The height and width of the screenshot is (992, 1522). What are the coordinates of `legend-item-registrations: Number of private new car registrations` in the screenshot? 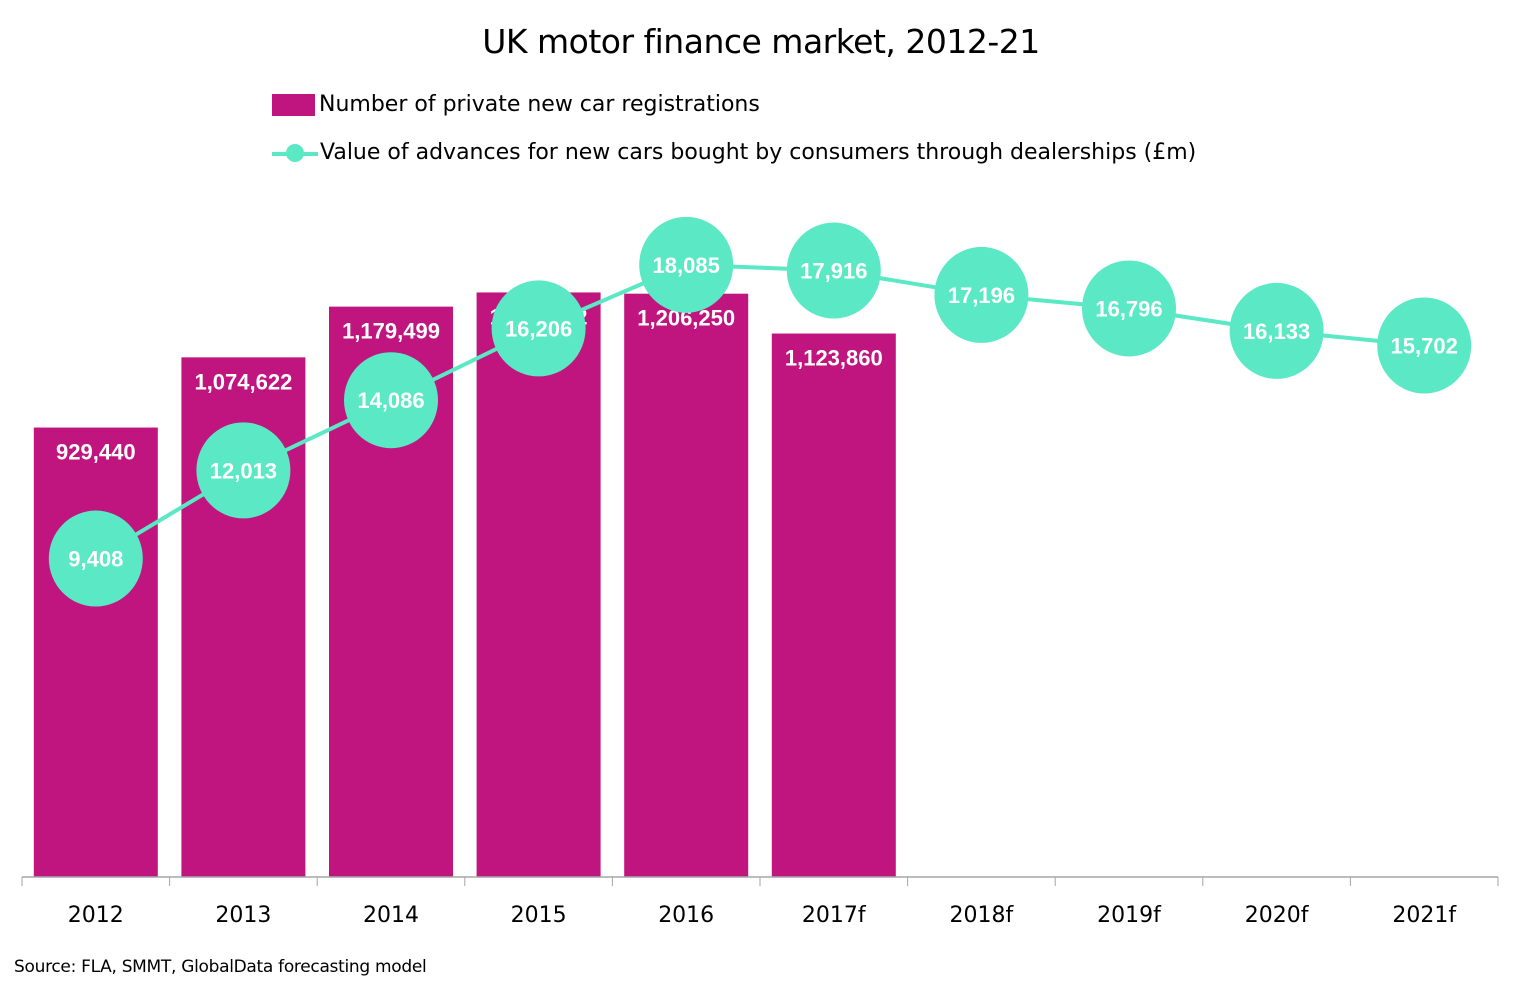 It's located at (516, 104).